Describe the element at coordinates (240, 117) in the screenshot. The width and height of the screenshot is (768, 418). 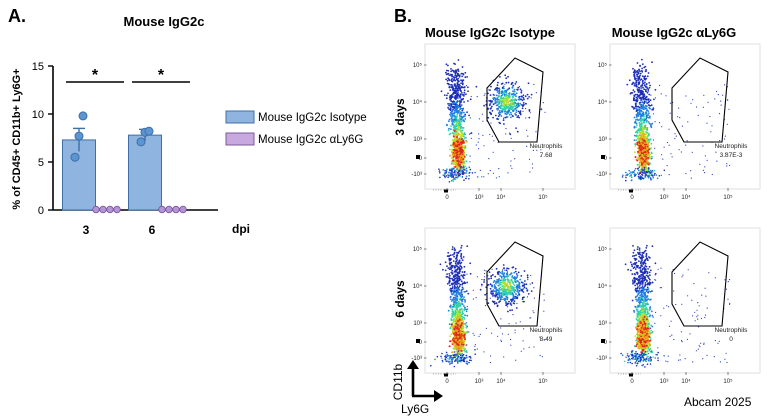
I see `legend-swatch` at that location.